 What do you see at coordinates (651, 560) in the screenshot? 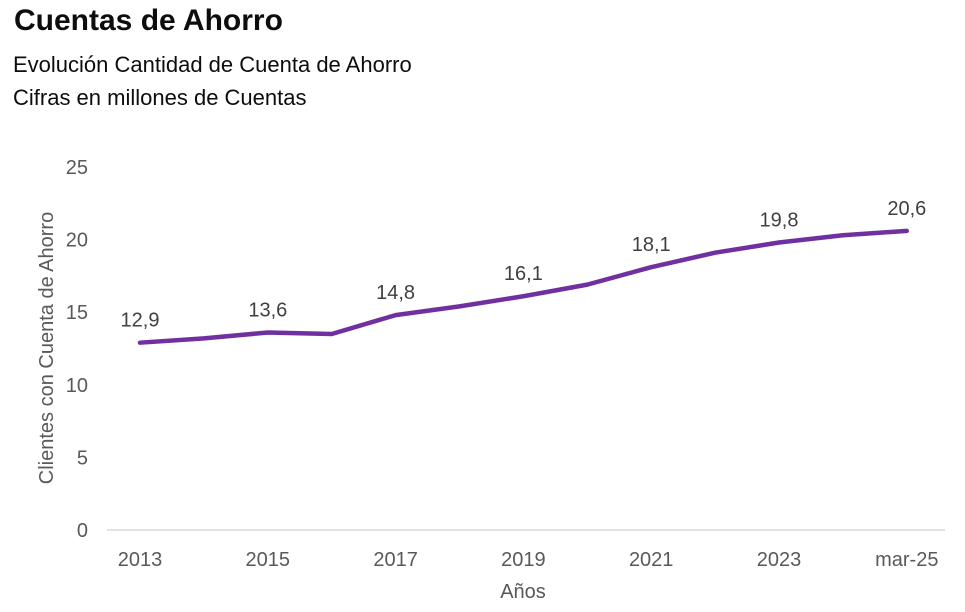
I see `x-tick-label: 2021` at bounding box center [651, 560].